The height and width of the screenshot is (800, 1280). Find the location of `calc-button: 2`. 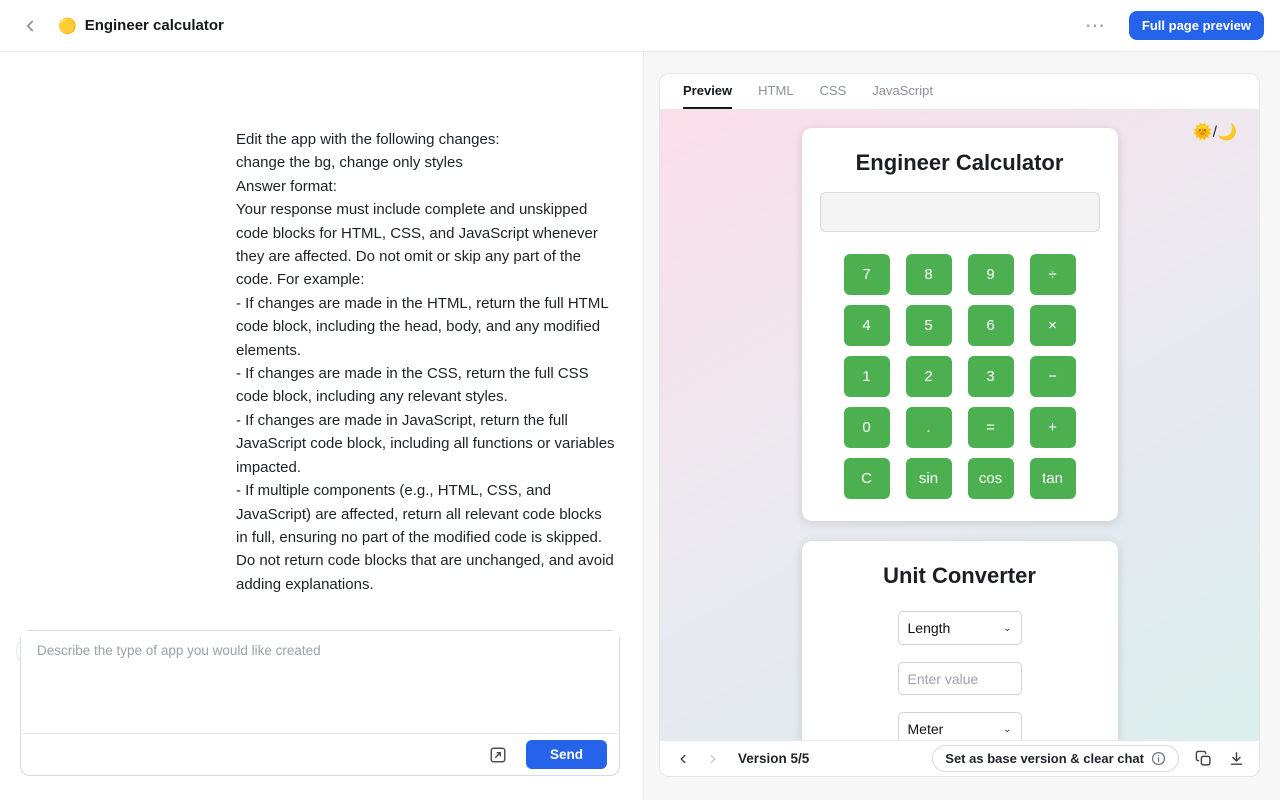

calc-button: 2 is located at coordinates (928, 376).